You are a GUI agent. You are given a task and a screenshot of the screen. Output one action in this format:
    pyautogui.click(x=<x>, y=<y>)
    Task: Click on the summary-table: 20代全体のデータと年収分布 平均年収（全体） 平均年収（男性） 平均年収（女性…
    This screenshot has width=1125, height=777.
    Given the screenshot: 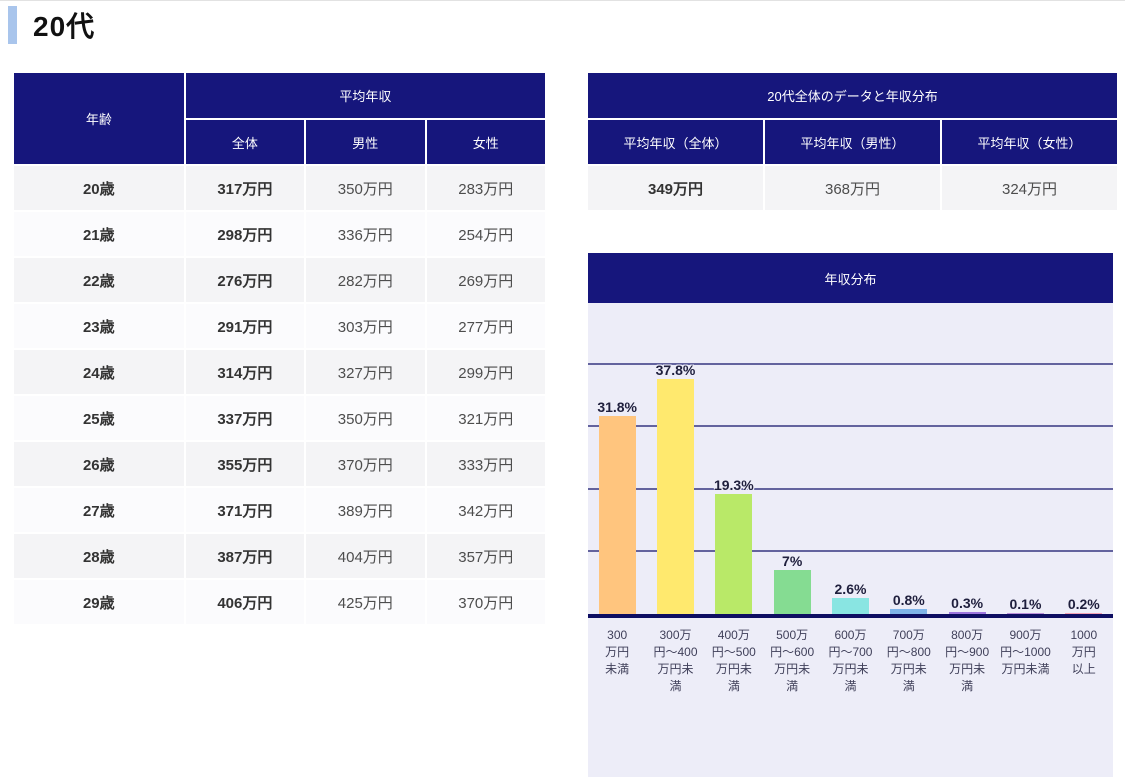 What is the action you would take?
    pyautogui.click(x=853, y=141)
    